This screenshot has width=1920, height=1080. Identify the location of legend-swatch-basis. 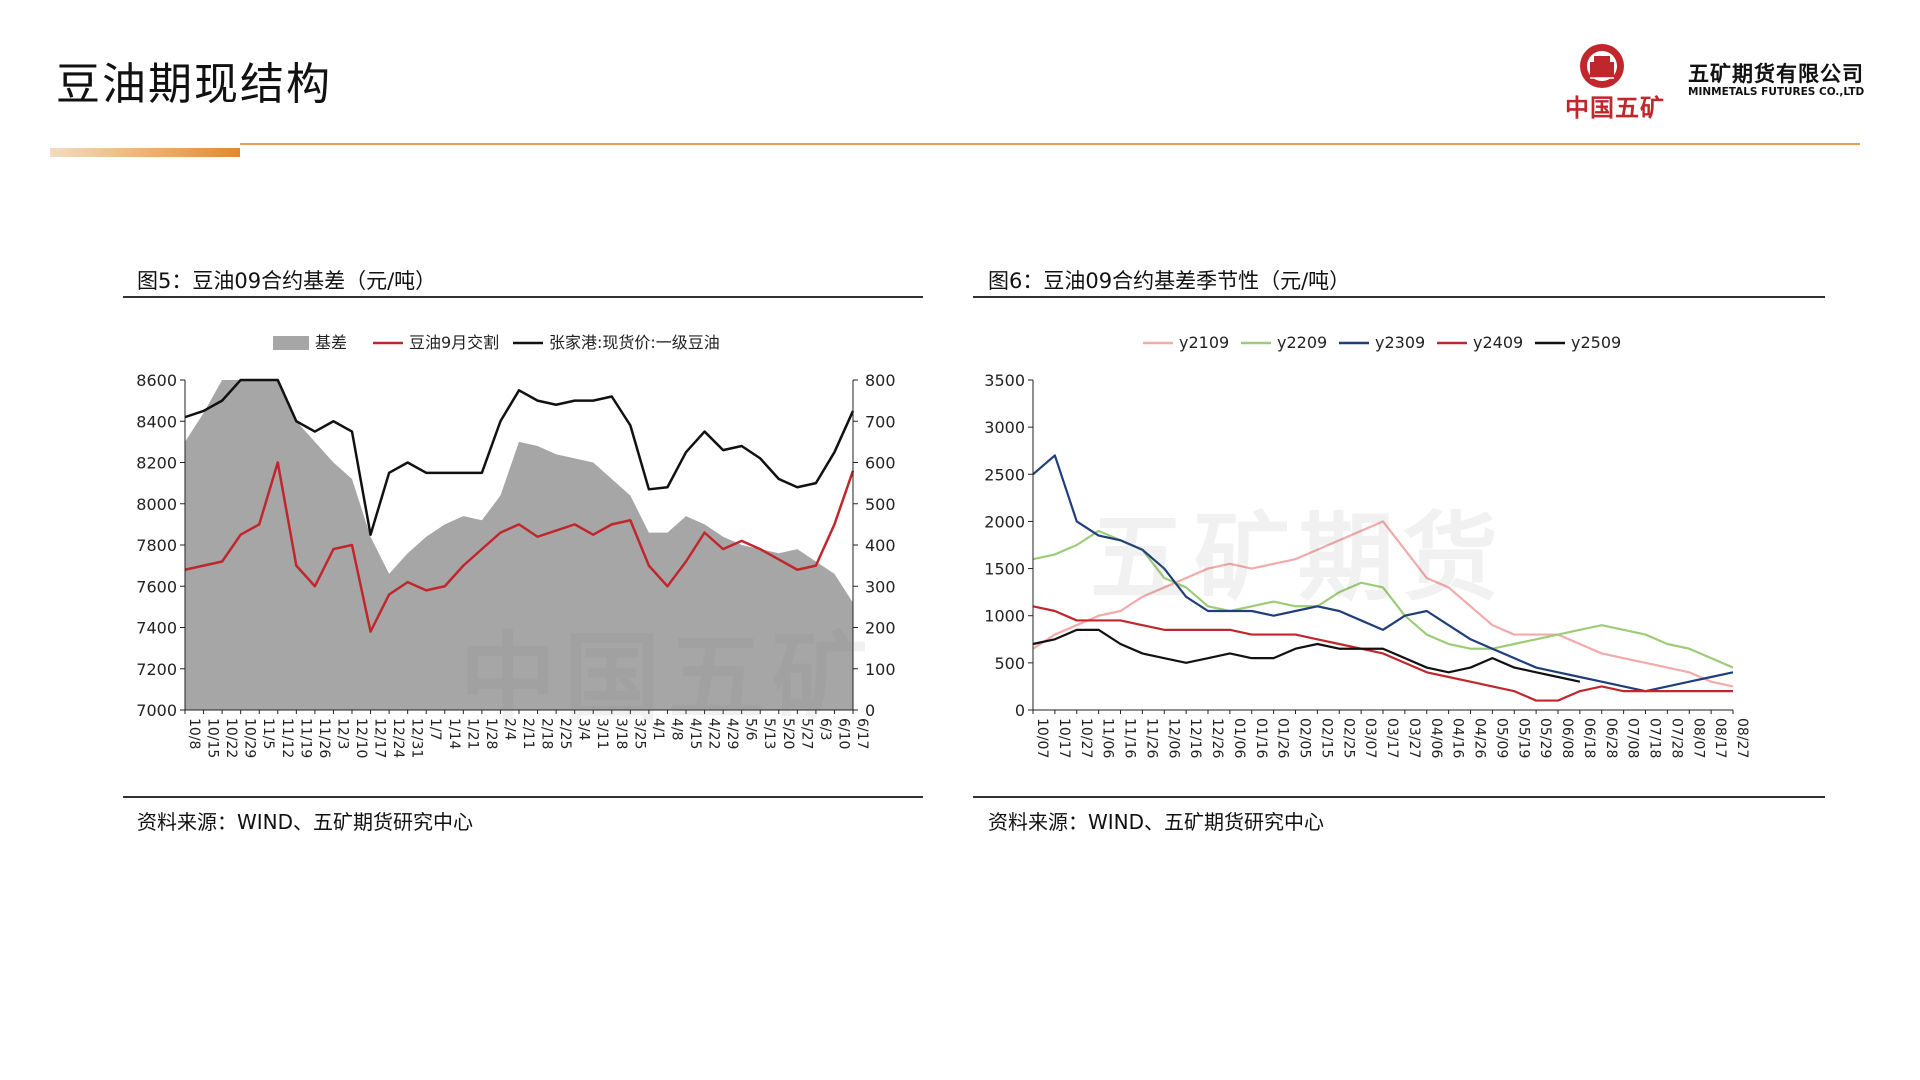
(291, 343).